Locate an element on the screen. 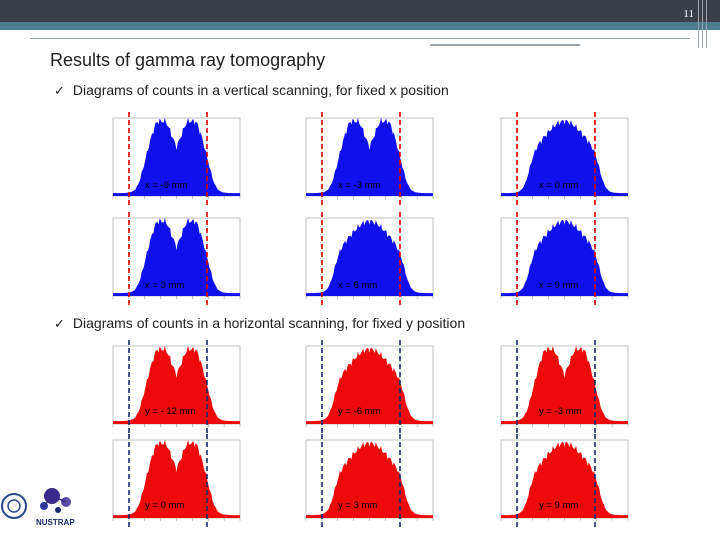 Image resolution: width=720 pixels, height=540 pixels. decorative-lines is located at coordinates (703, 24).